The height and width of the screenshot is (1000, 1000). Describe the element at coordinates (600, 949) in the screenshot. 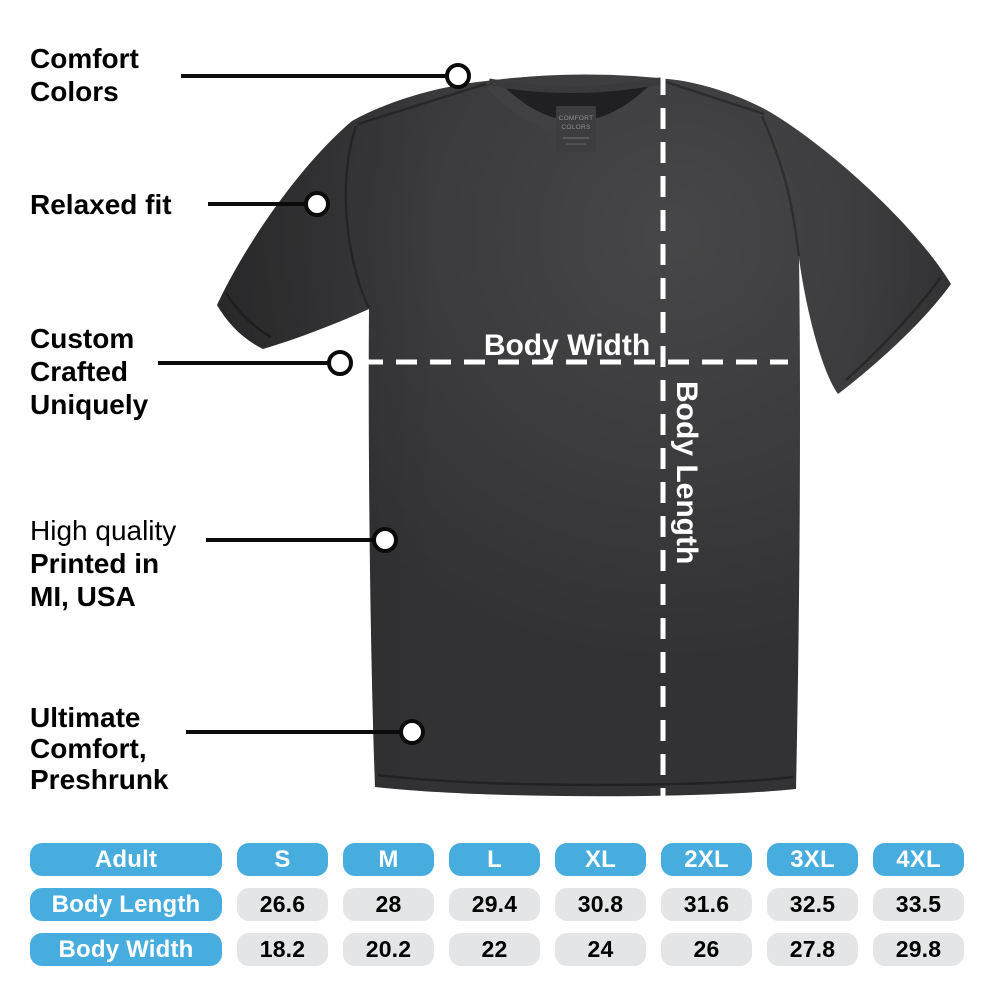

I see `size-table-cell: 24` at that location.